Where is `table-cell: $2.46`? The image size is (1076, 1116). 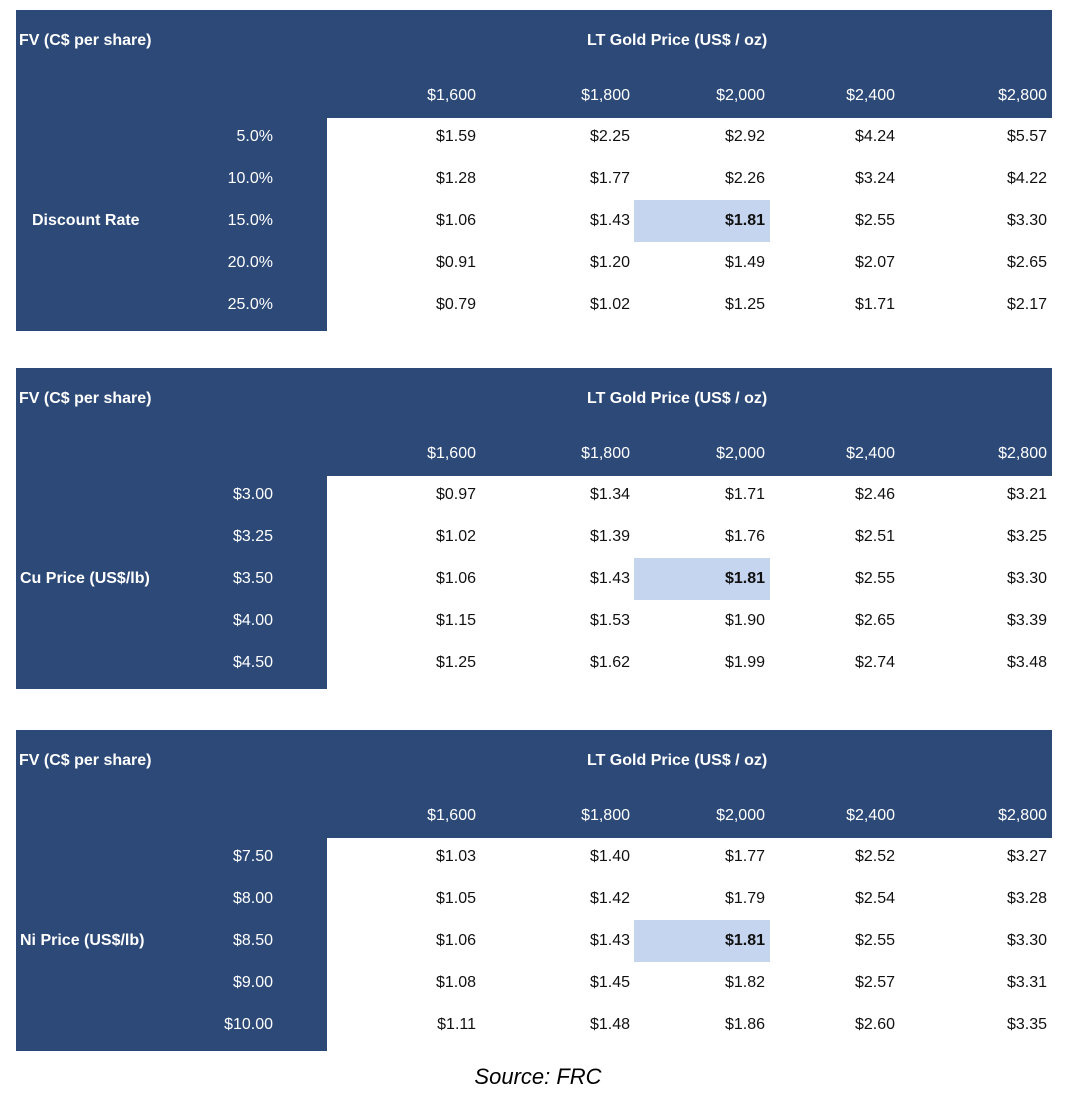
table-cell: $2.46 is located at coordinates (874, 494).